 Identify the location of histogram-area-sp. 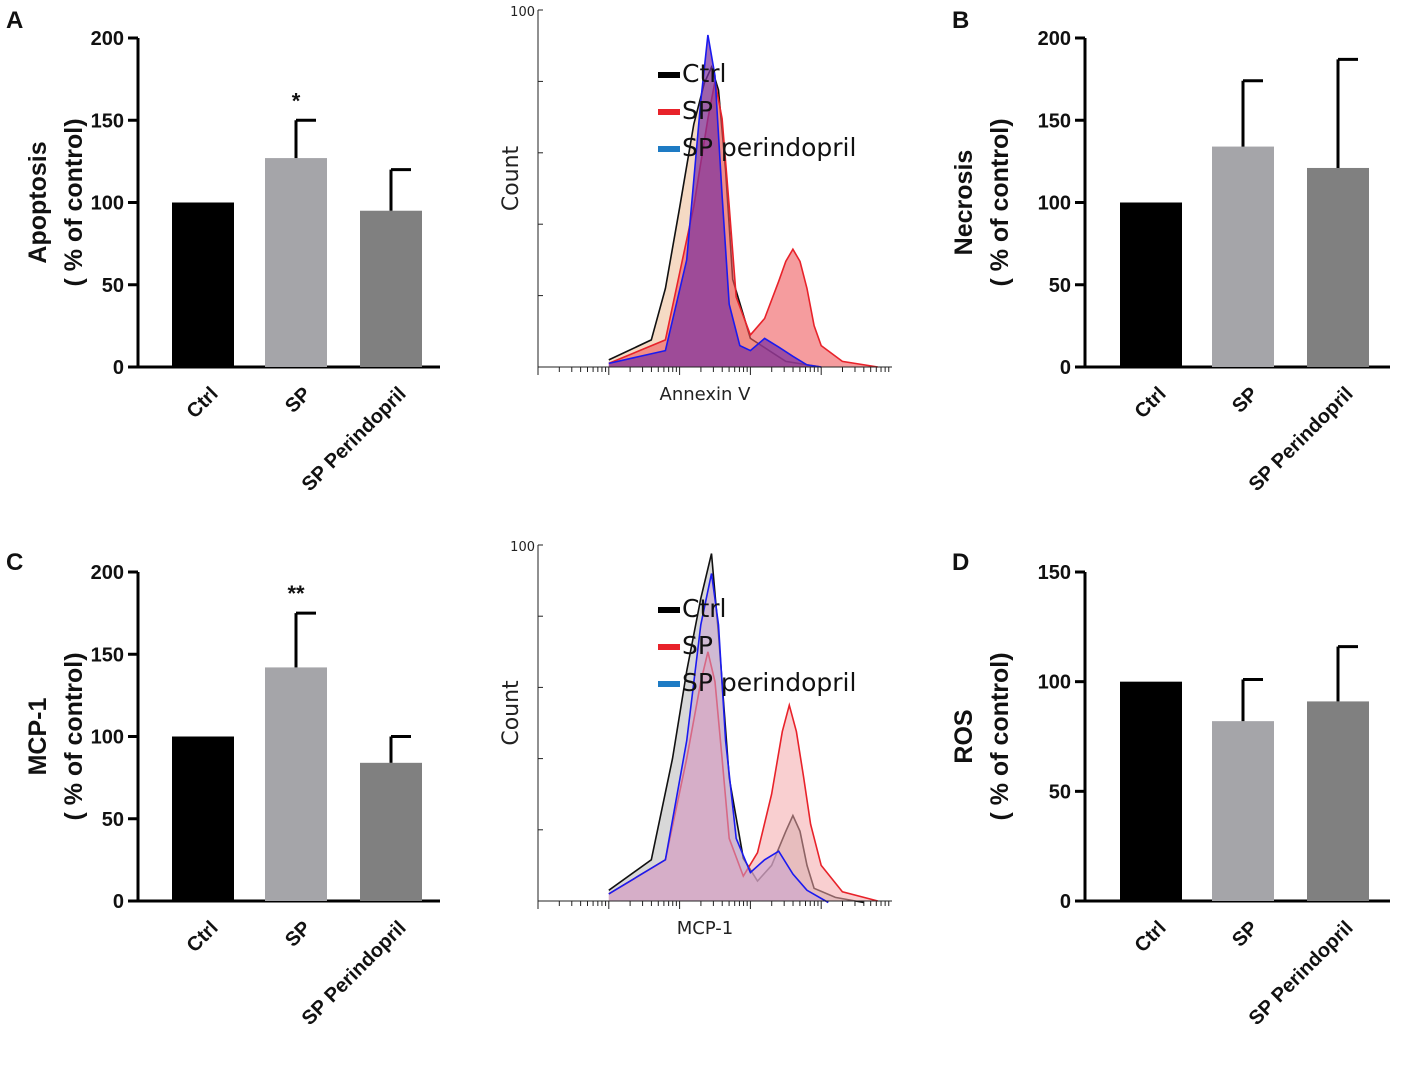
(743, 224).